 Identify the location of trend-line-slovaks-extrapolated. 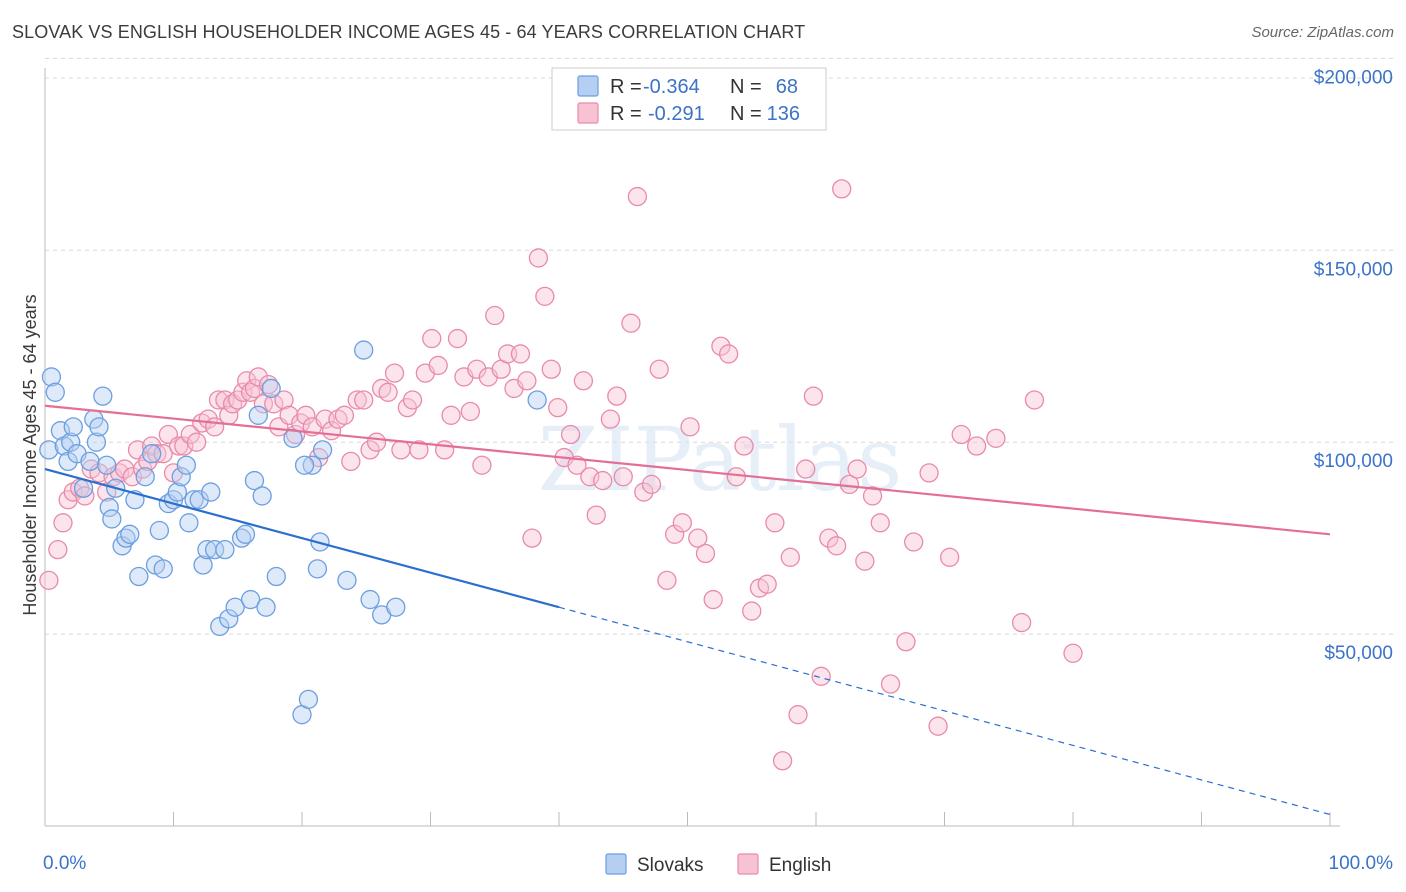
(944, 711).